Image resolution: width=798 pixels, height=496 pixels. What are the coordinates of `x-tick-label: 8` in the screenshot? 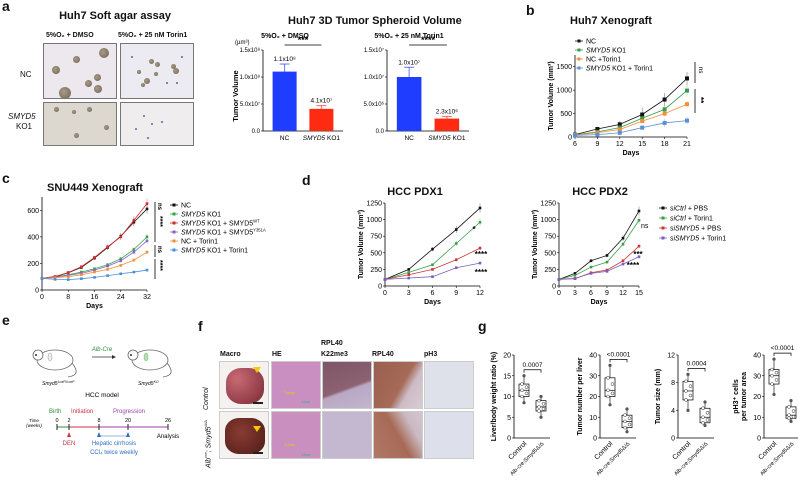 It's located at (68, 297).